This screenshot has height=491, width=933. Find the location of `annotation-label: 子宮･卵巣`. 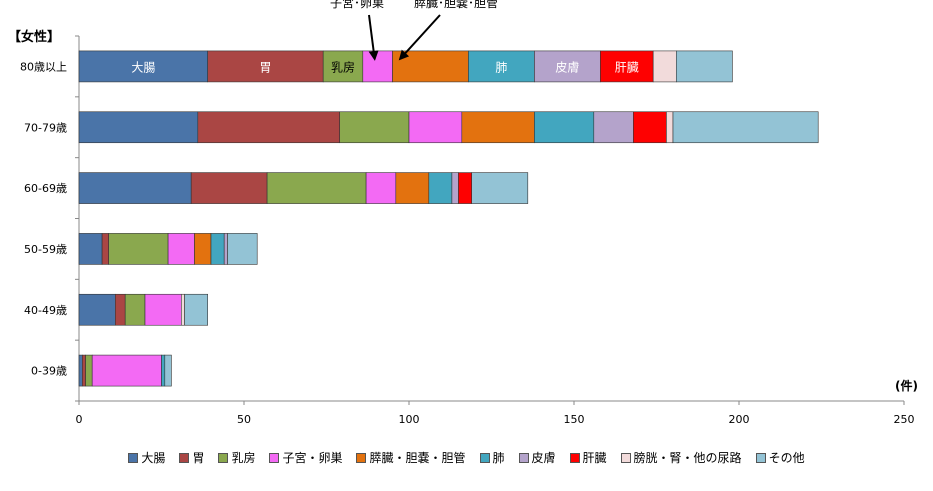

annotation-label: 子宮･卵巣 is located at coordinates (357, 5).